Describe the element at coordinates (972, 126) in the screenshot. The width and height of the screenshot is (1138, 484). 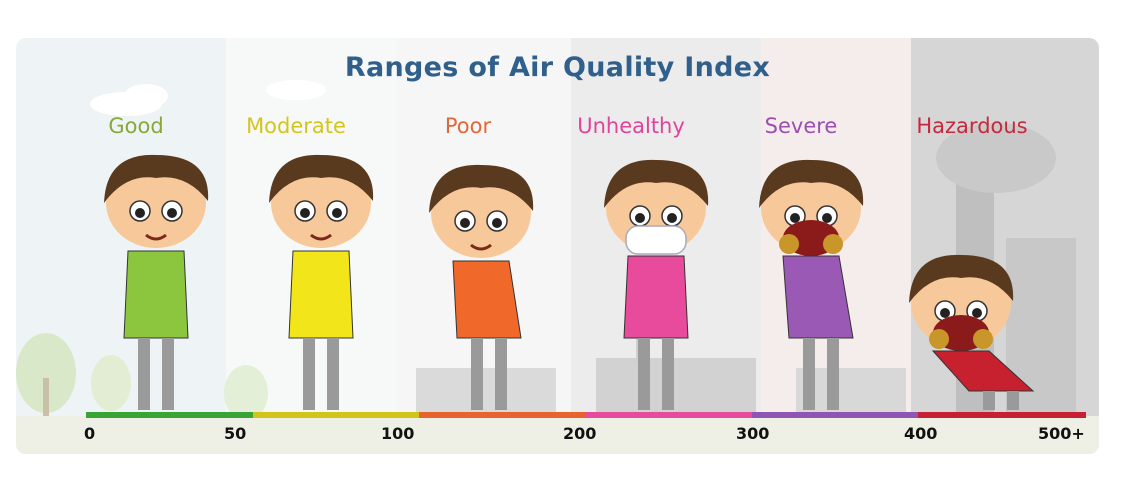
I see `category-label-hazardous: Hazardous` at that location.